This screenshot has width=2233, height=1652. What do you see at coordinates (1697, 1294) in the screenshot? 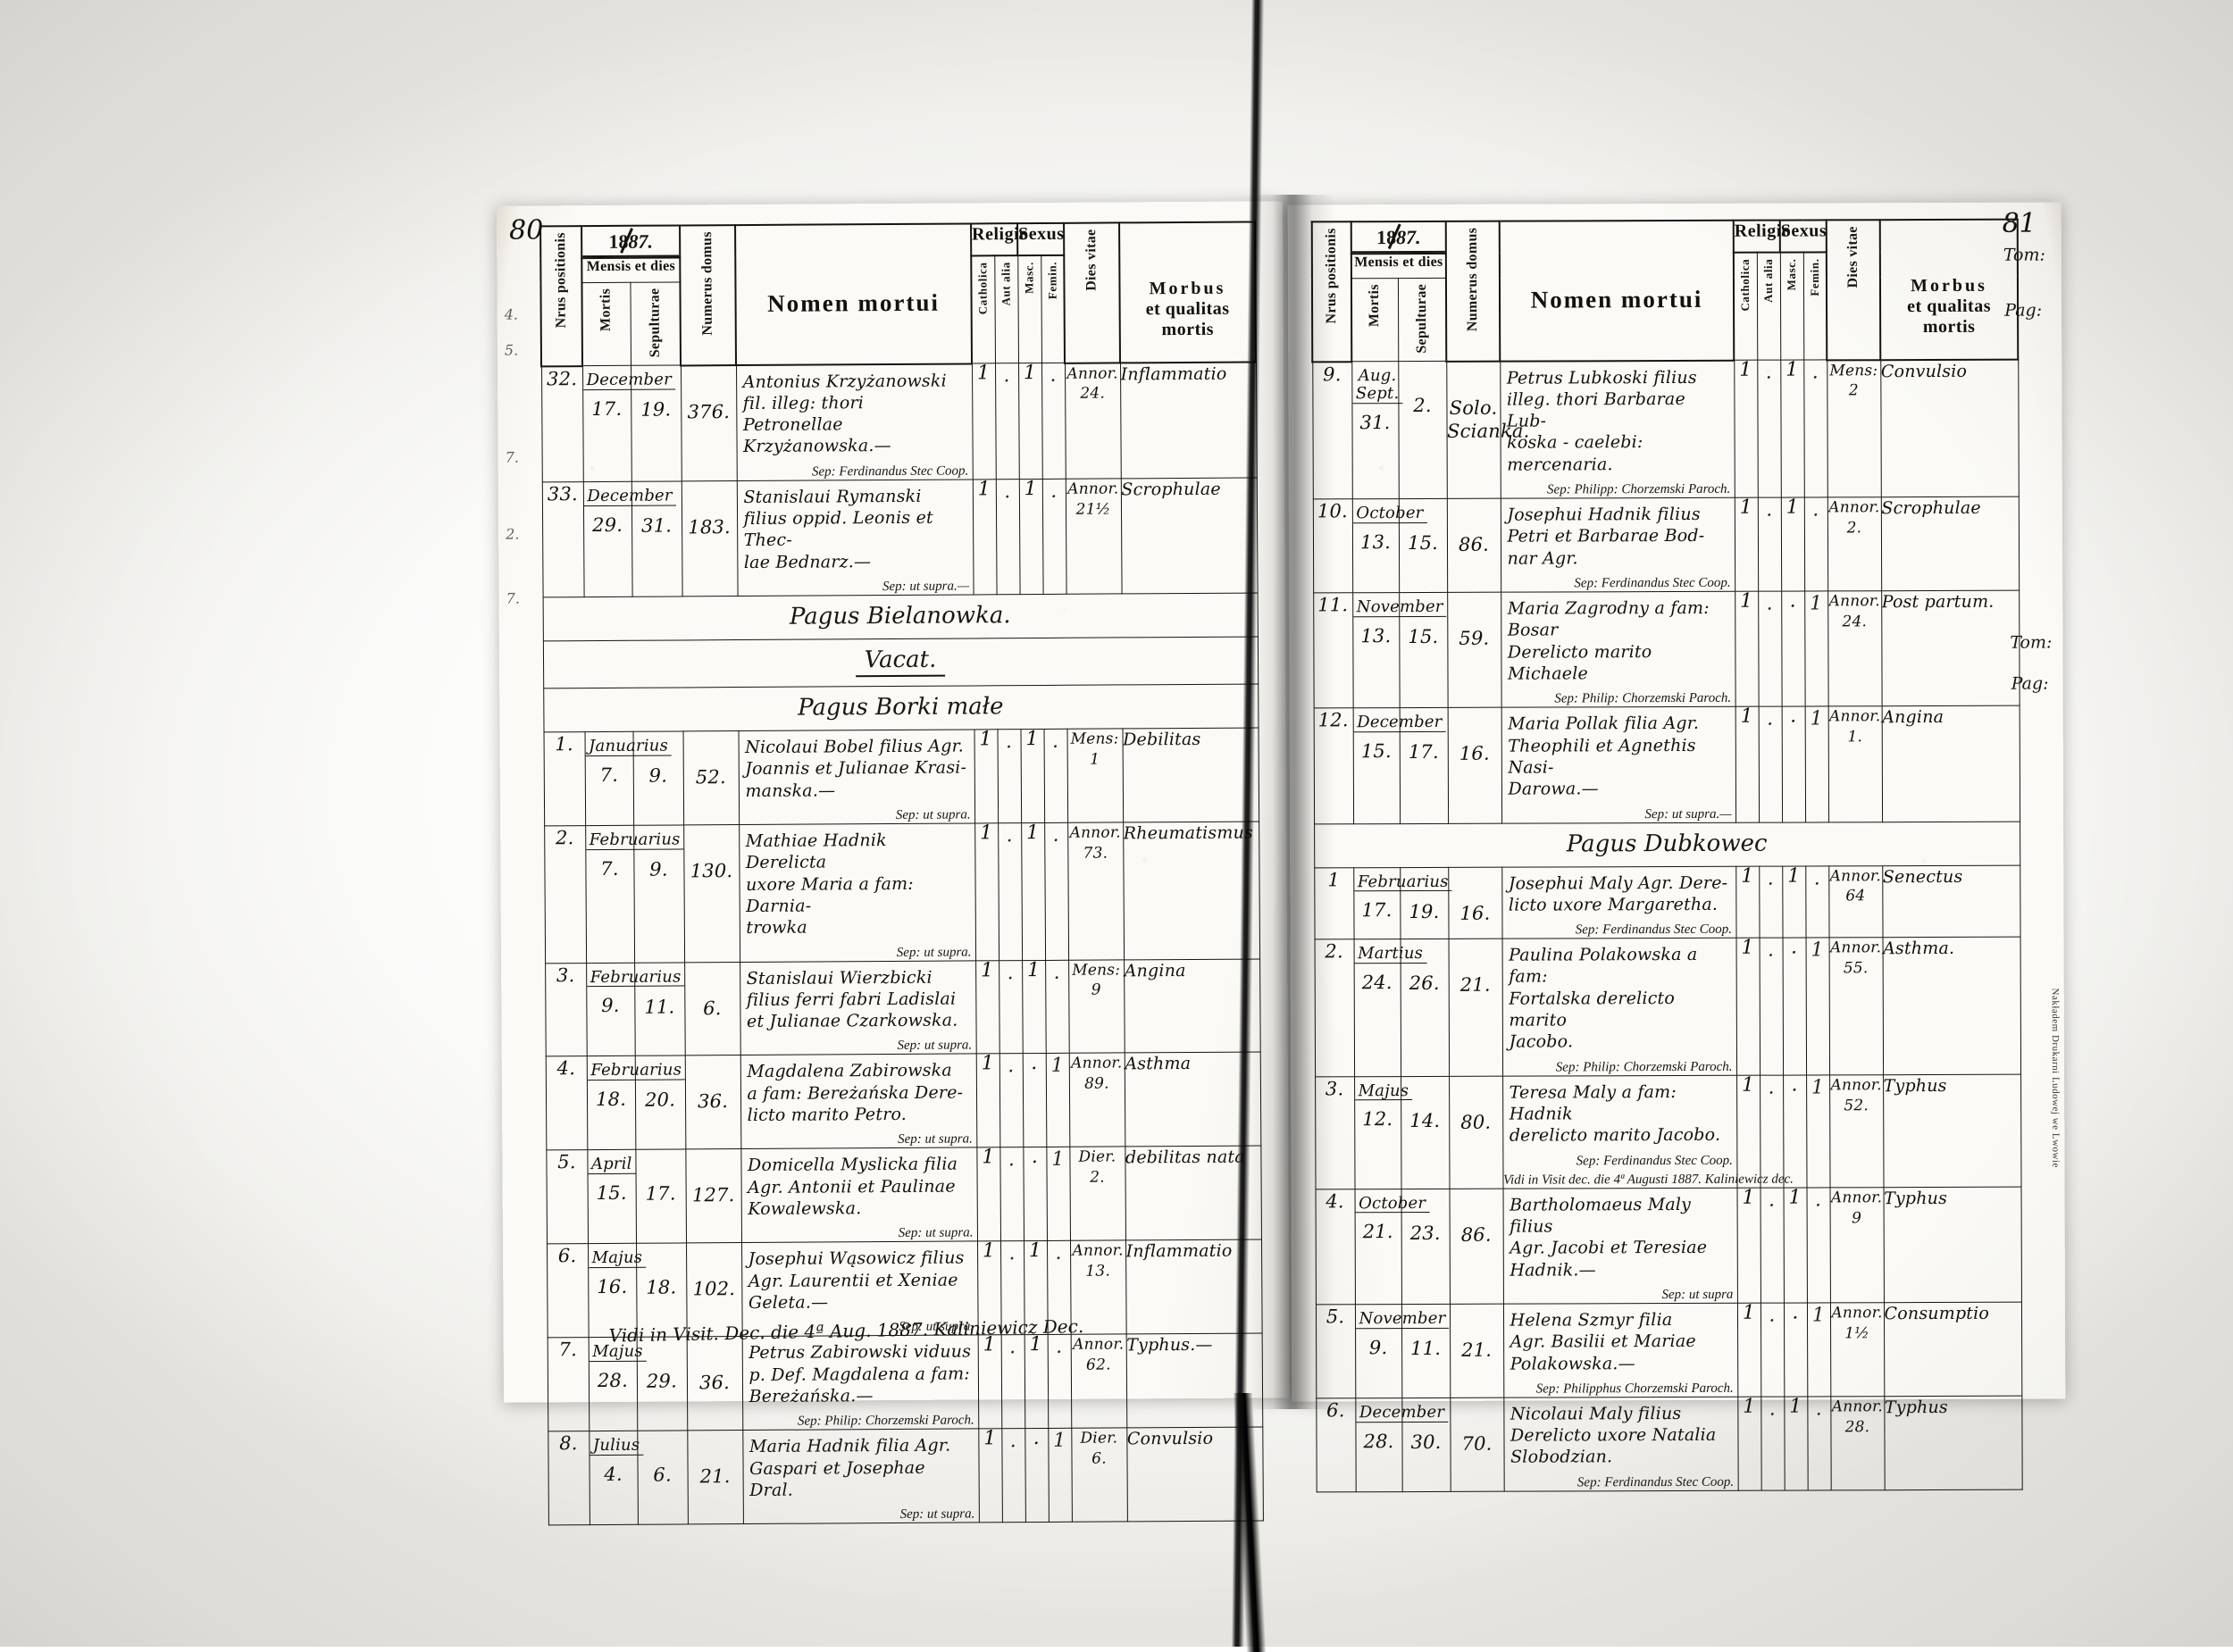
I see `sepultus-note: Sep: ut supra` at bounding box center [1697, 1294].